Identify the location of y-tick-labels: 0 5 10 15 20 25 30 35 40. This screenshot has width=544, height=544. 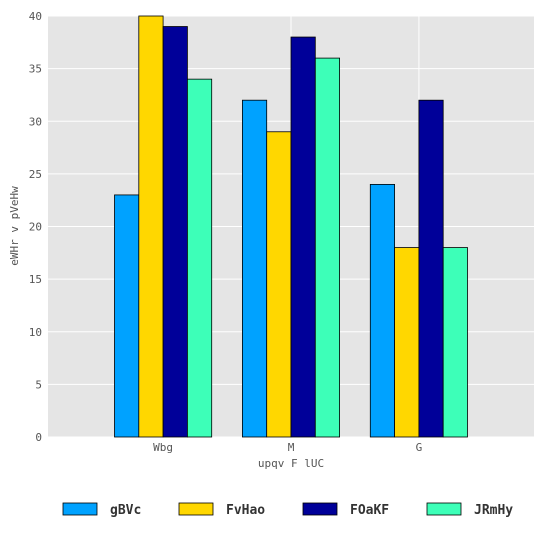
(35, 227).